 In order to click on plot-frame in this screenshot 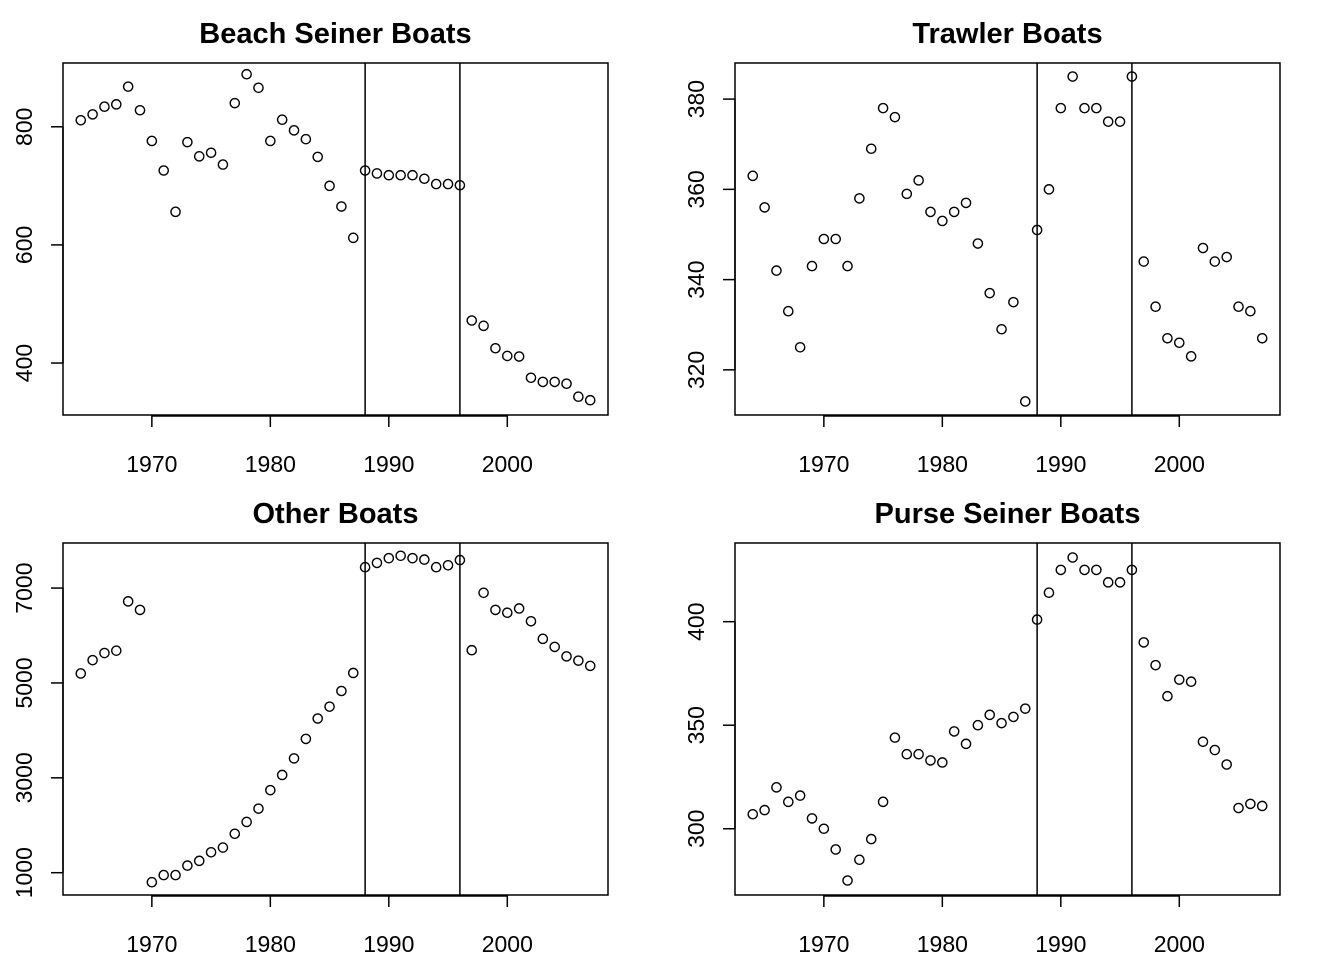, I will do `click(1007, 719)`.